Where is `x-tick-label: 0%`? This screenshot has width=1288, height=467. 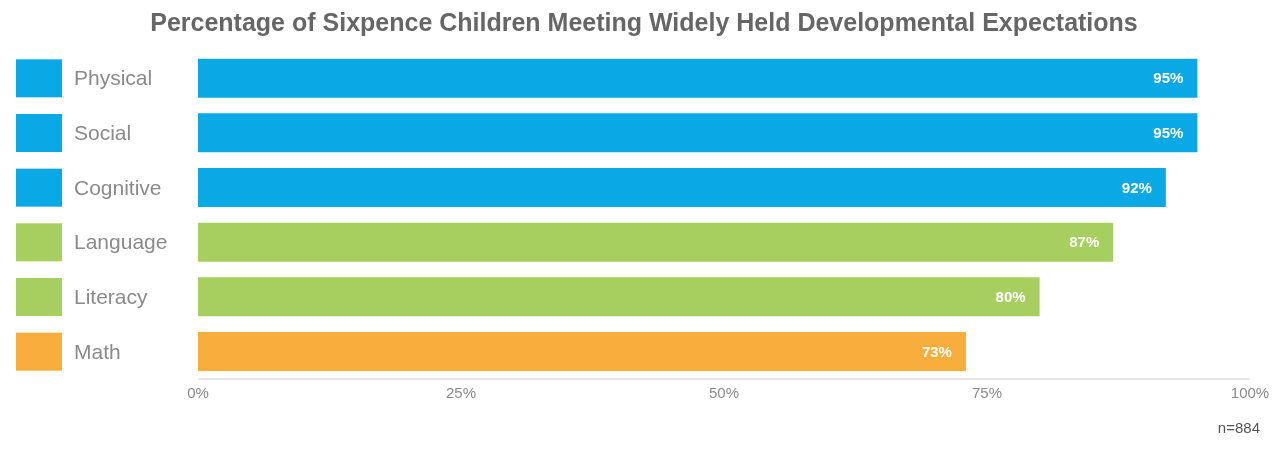
x-tick-label: 0% is located at coordinates (198, 392).